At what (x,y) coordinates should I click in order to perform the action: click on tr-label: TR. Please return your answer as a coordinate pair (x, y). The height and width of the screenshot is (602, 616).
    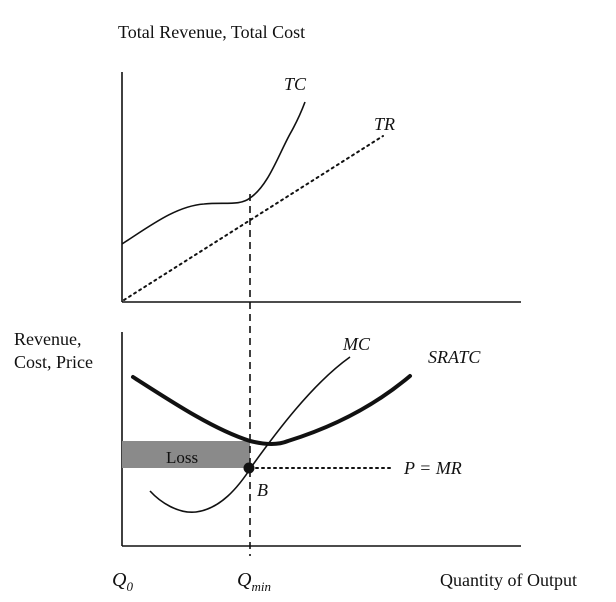
    Looking at the image, I should click on (384, 124).